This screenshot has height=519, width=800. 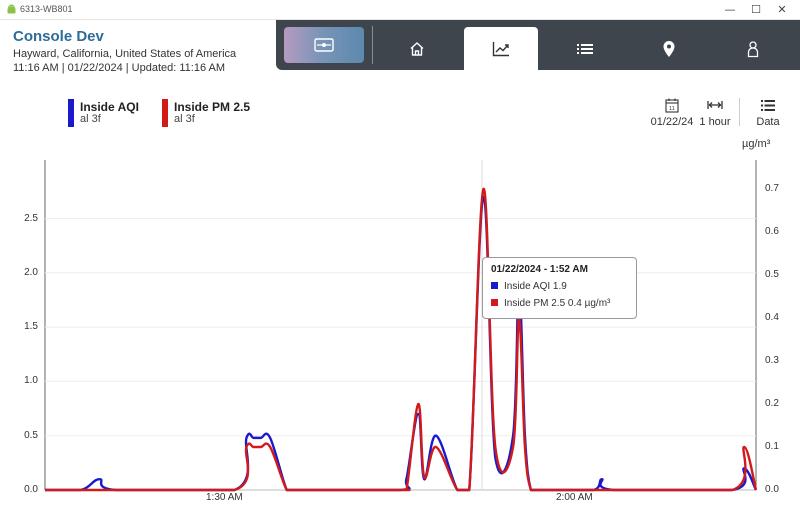 I want to click on range-label: 1 hour, so click(x=715, y=122).